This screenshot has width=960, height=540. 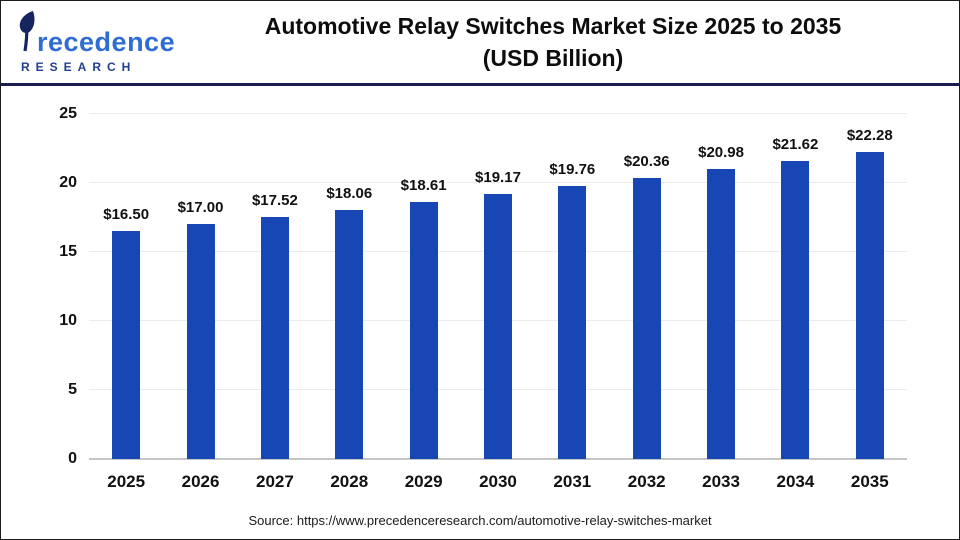 I want to click on bar-band: $21.62, so click(x=795, y=286).